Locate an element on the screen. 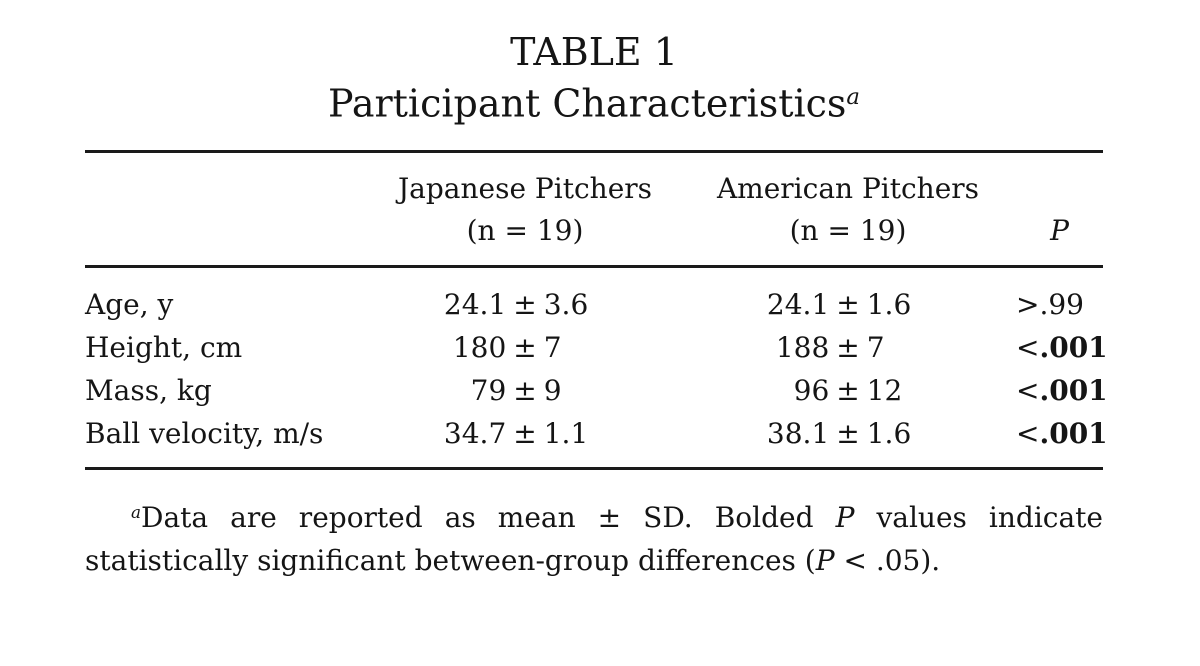  sd-value: 1.1 is located at coordinates (566, 433).